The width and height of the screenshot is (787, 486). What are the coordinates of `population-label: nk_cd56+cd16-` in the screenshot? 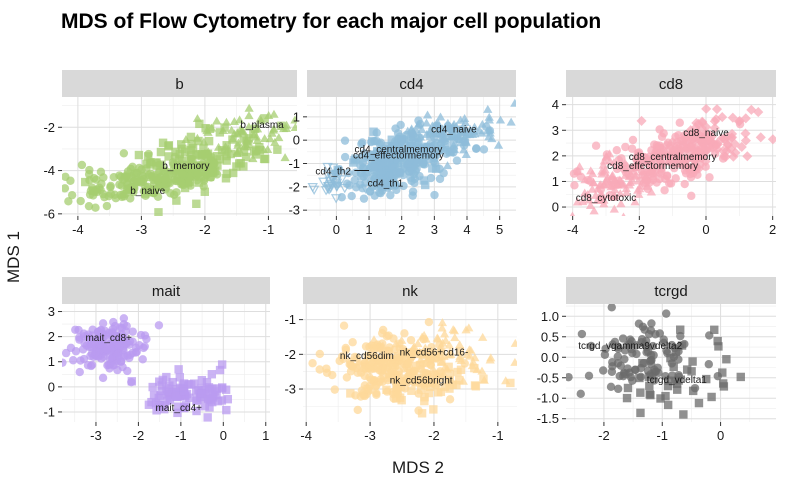 It's located at (434, 353).